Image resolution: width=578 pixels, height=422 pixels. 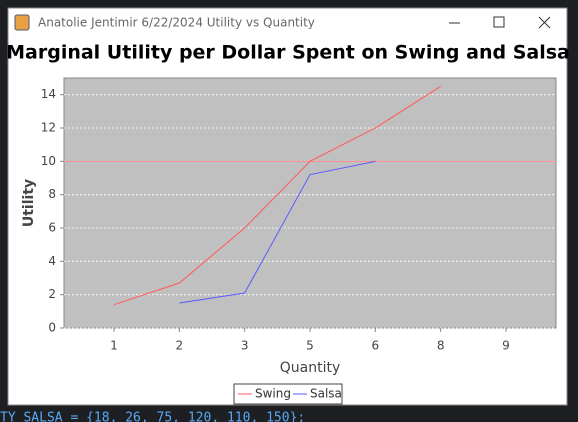 What do you see at coordinates (544, 22) in the screenshot?
I see `close-button` at bounding box center [544, 22].